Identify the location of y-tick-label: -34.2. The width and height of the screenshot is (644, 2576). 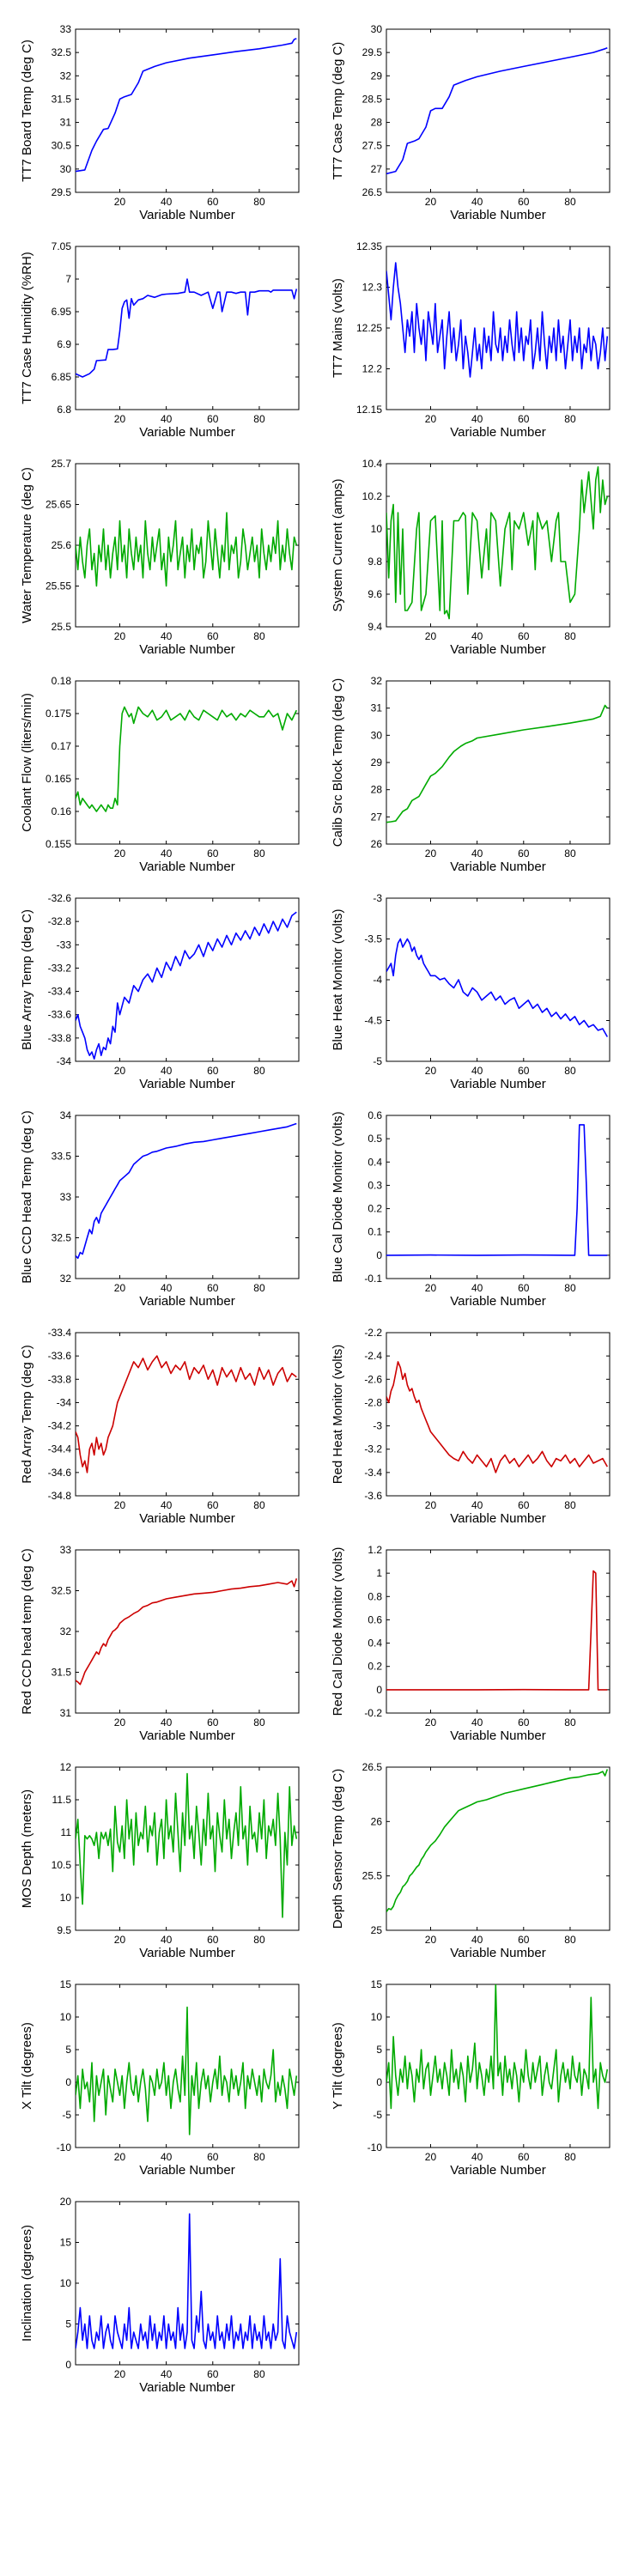
(60, 1426).